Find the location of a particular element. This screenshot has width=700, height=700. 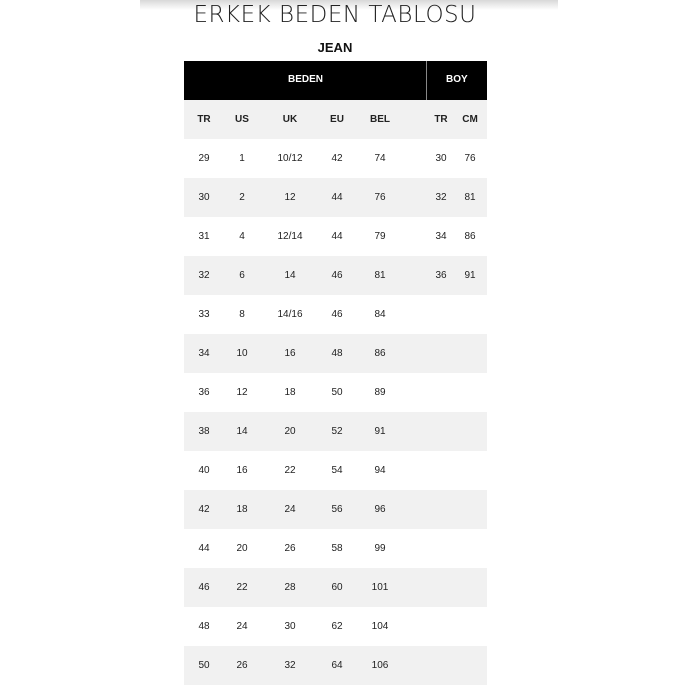

table-cell: 106 is located at coordinates (380, 665).